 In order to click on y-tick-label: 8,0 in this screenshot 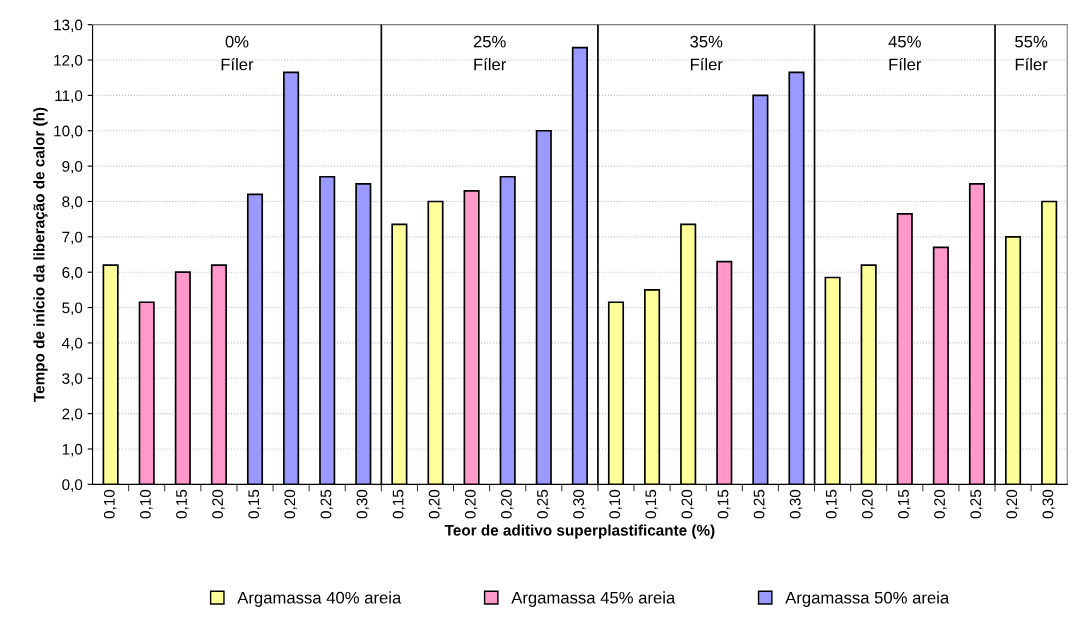, I will do `click(72, 202)`.